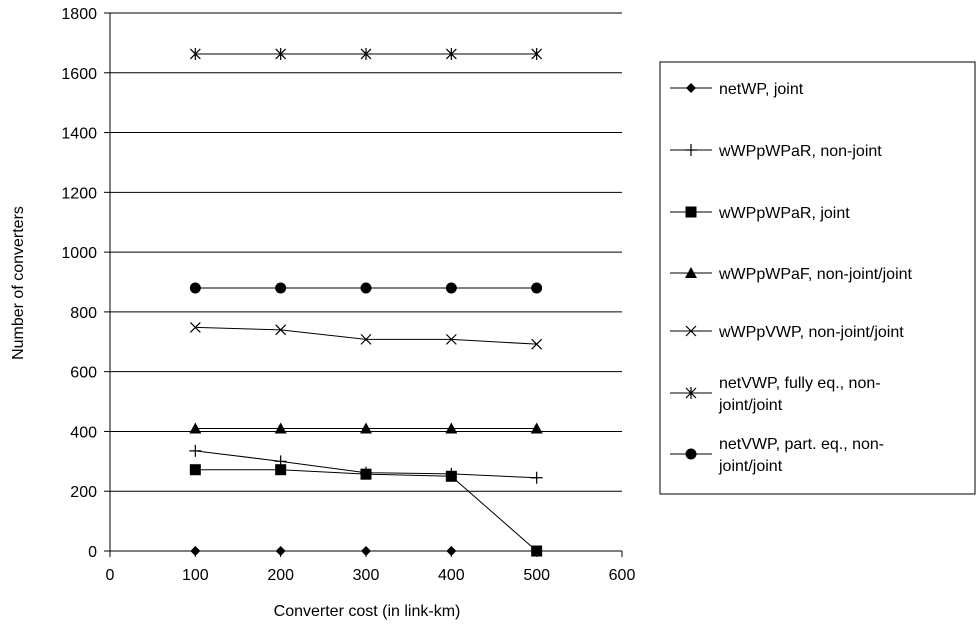 This screenshot has height=630, width=979. Describe the element at coordinates (79, 14) in the screenshot. I see `y-tick-label: 1800` at that location.